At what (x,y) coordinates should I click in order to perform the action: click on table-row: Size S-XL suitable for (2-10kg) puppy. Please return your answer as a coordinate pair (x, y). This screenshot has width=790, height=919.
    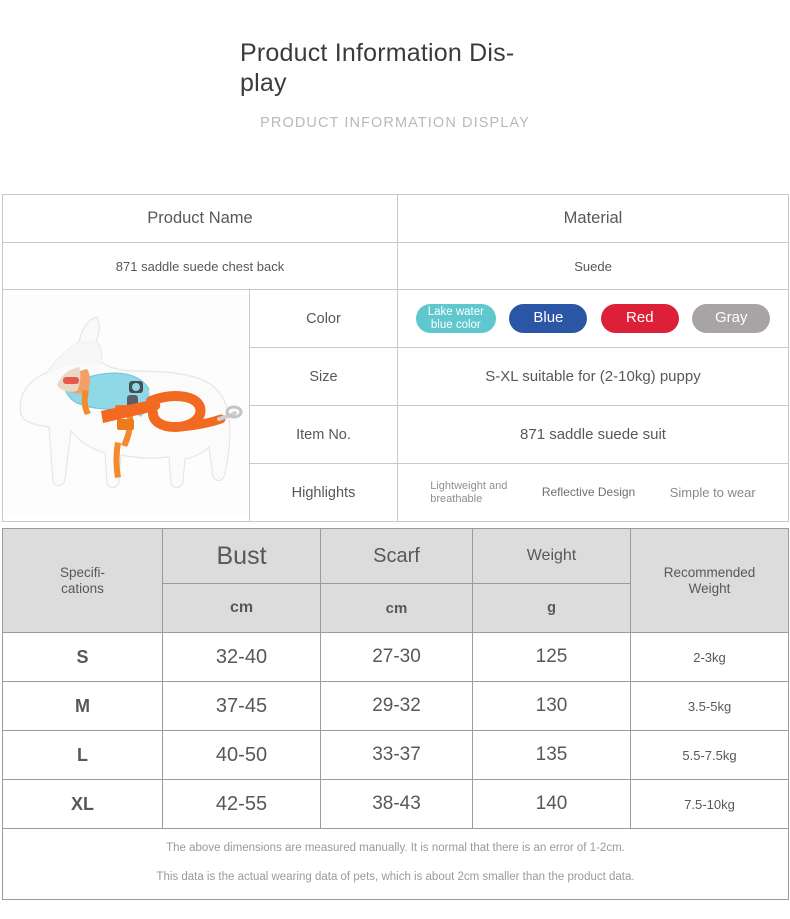
    Looking at the image, I should click on (396, 376).